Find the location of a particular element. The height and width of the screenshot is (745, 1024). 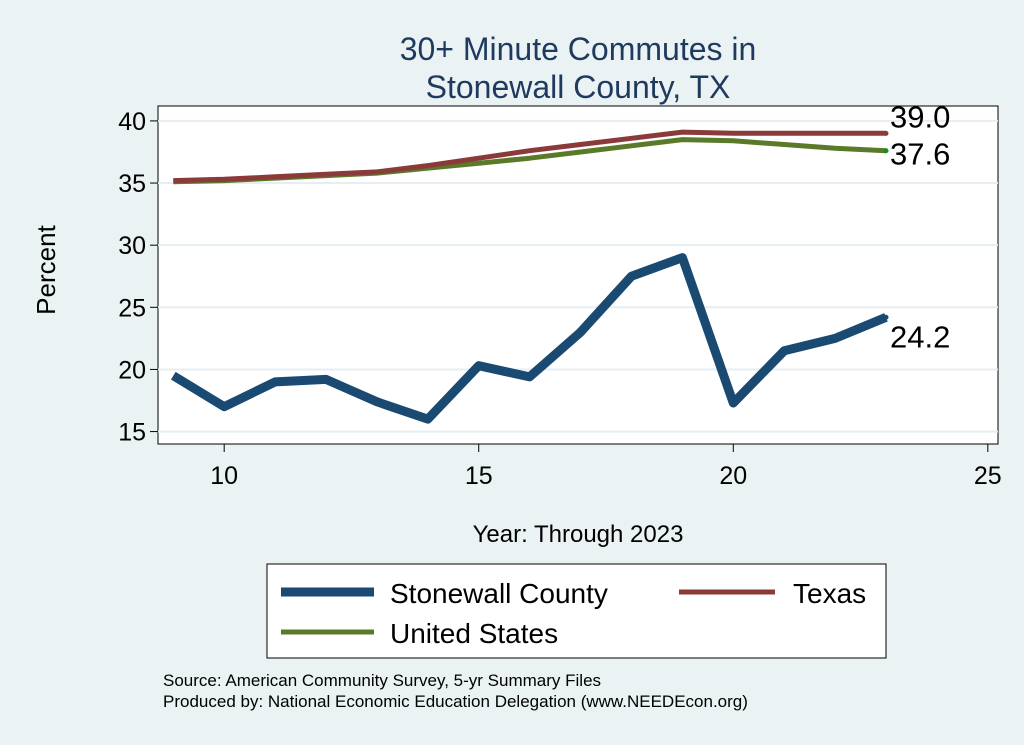

end-label-united-states: 37.6 is located at coordinates (920, 154).